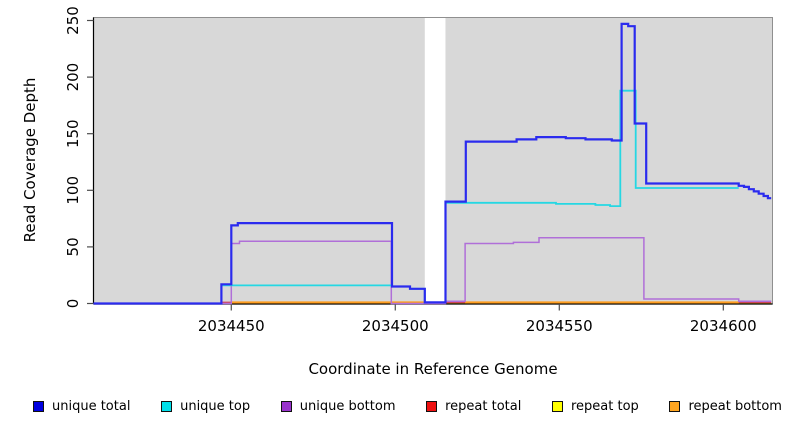 The width and height of the screenshot is (792, 432). What do you see at coordinates (73, 190) in the screenshot?
I see `y-tick-label: 100` at bounding box center [73, 190].